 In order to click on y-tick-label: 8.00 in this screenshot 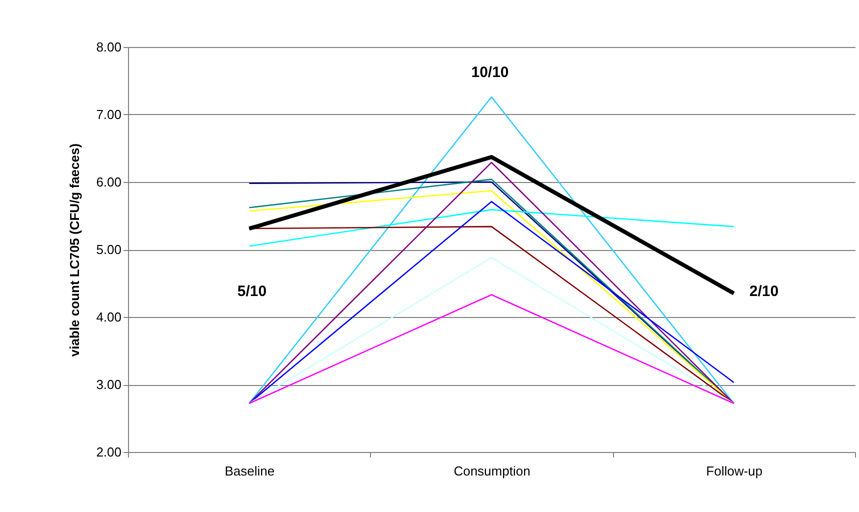, I will do `click(109, 47)`.